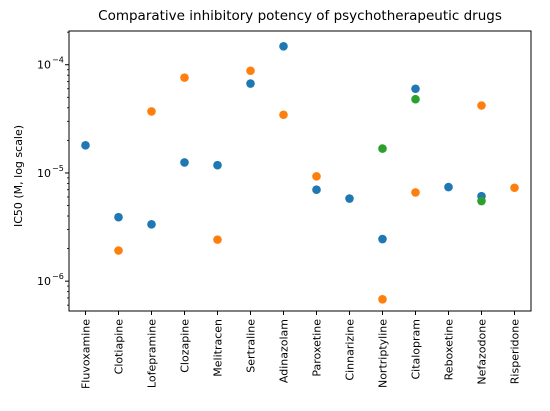  Describe the element at coordinates (119, 347) in the screenshot. I see `x-tick-label: Clotiapine` at that location.